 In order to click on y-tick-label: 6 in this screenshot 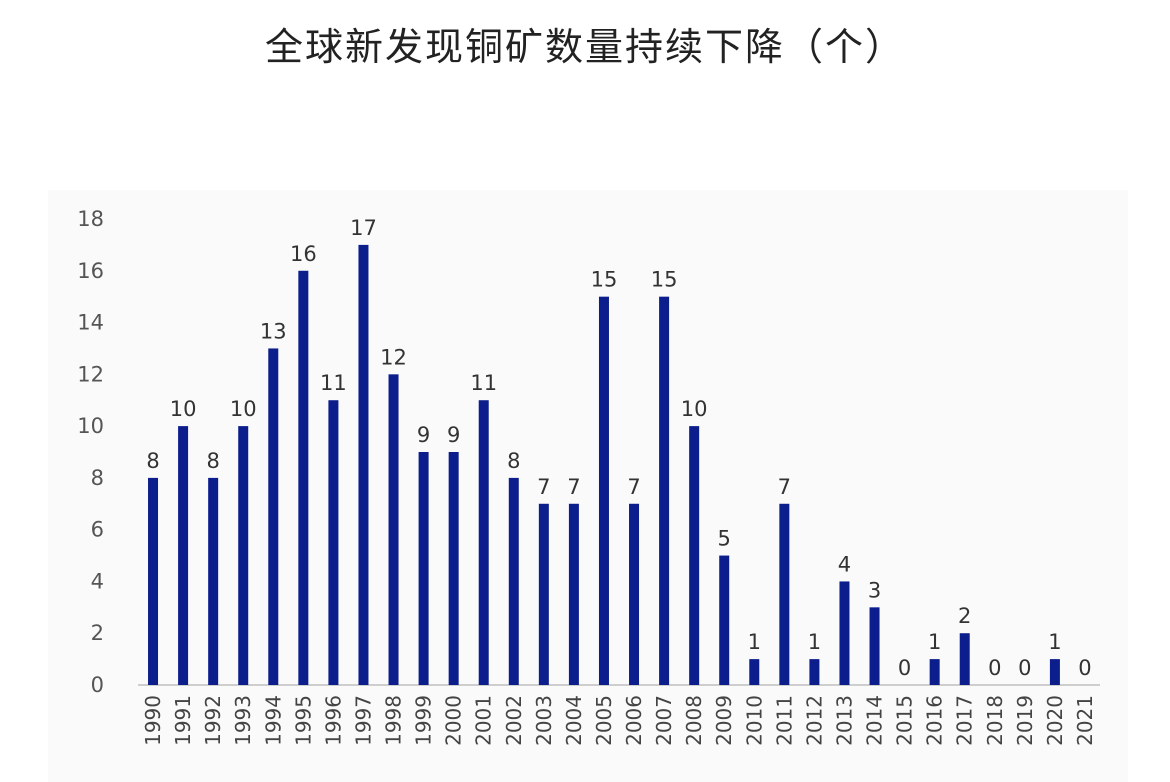, I will do `click(97, 530)`.